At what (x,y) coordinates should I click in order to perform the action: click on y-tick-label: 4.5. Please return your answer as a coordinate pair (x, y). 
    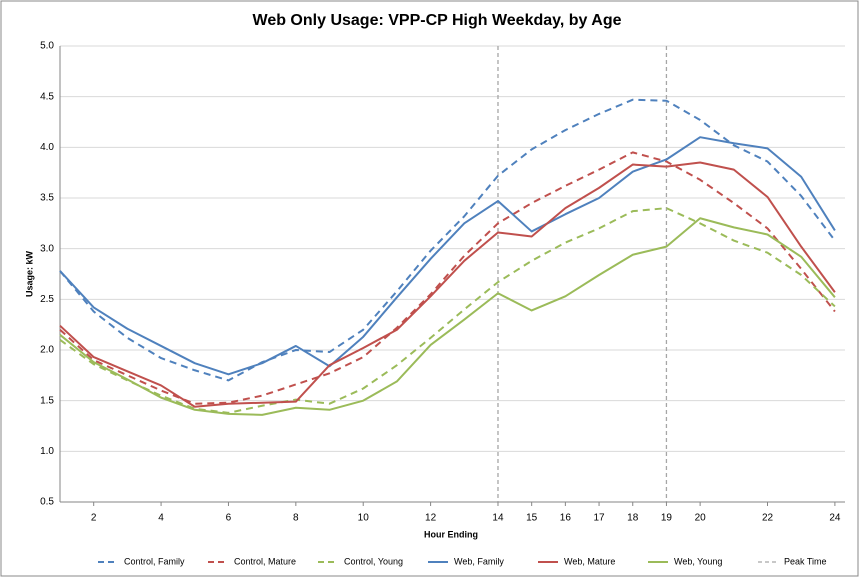
    Looking at the image, I should click on (47, 96).